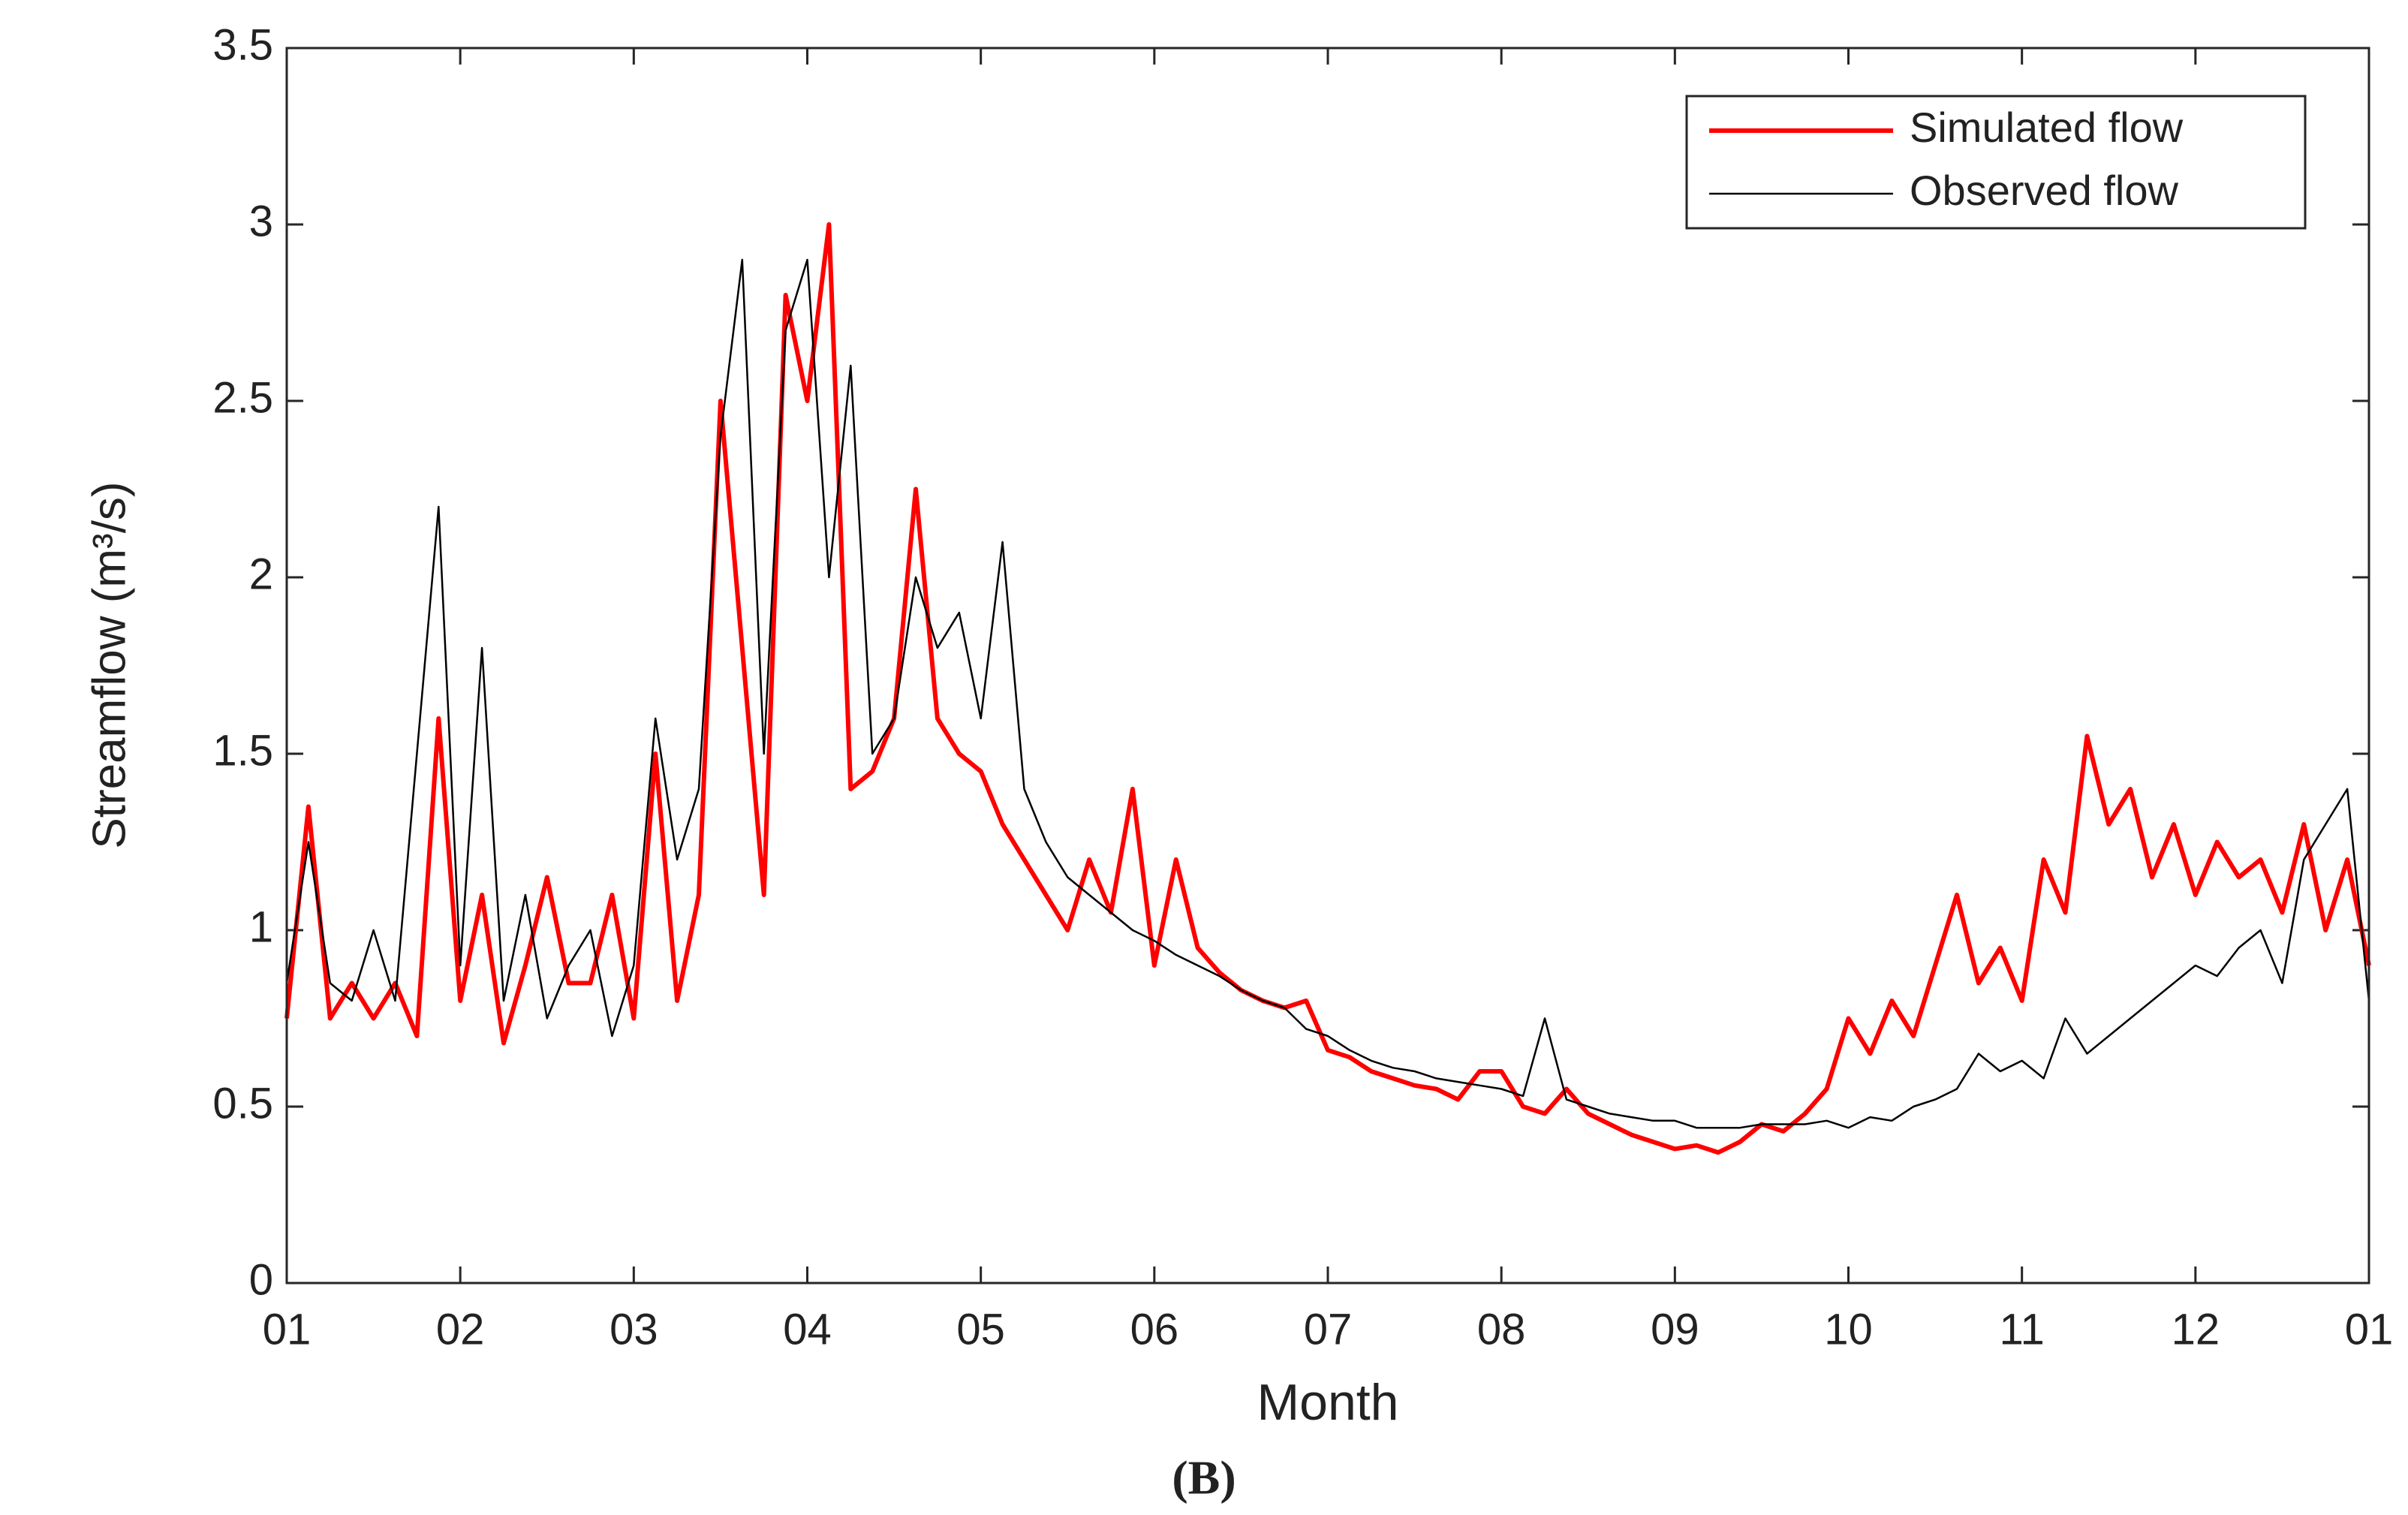 The image size is (2408, 1515). I want to click on caption: (B), so click(1204, 1477).